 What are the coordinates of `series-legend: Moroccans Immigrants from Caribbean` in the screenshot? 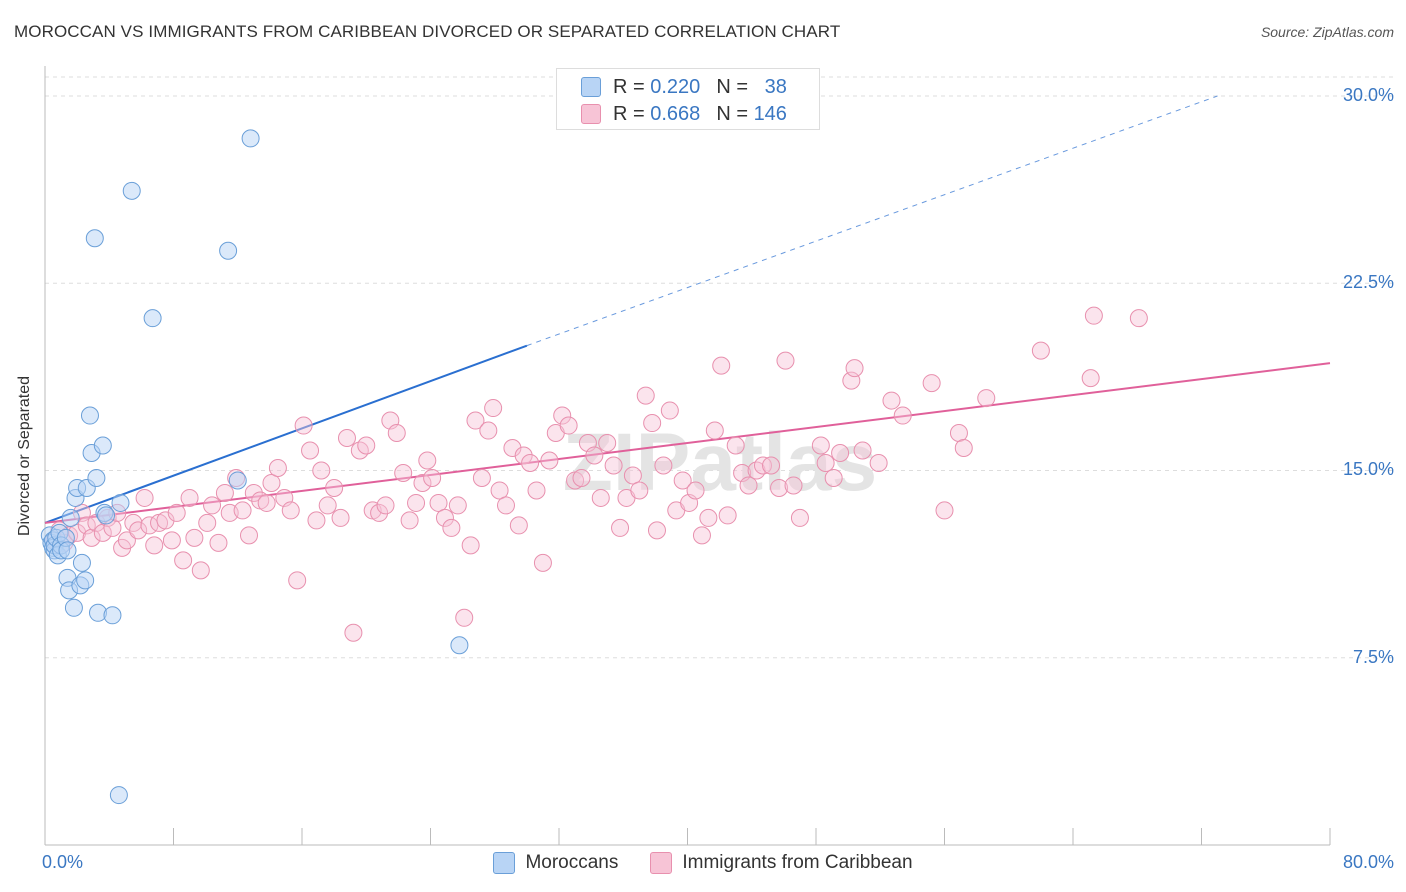 It's located at (703, 863).